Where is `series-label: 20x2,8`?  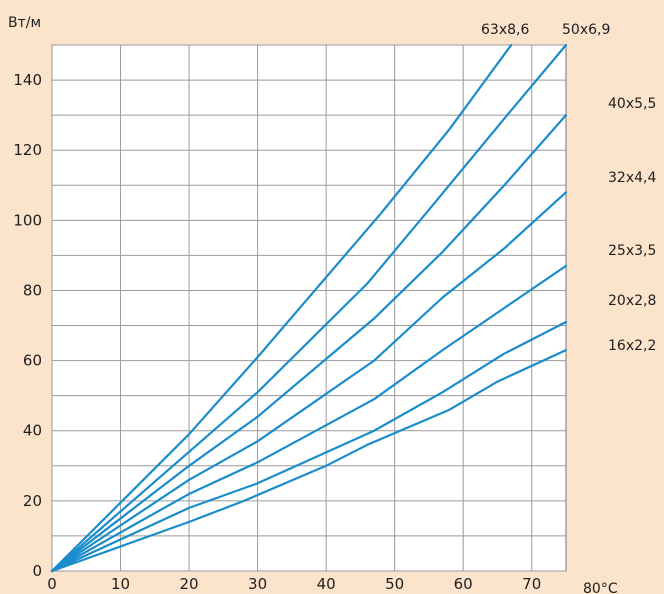 series-label: 20x2,8 is located at coordinates (632, 301).